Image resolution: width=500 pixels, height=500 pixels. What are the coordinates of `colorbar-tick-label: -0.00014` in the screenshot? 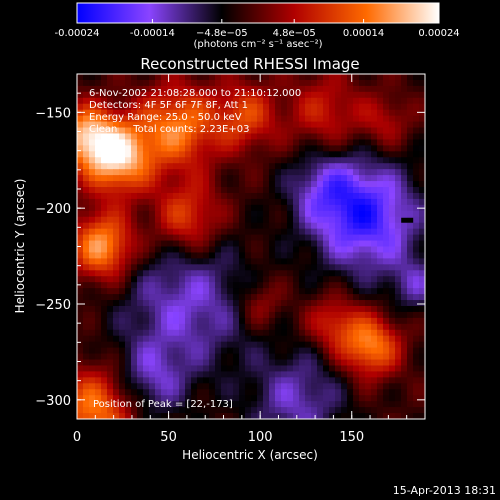 It's located at (152, 33).